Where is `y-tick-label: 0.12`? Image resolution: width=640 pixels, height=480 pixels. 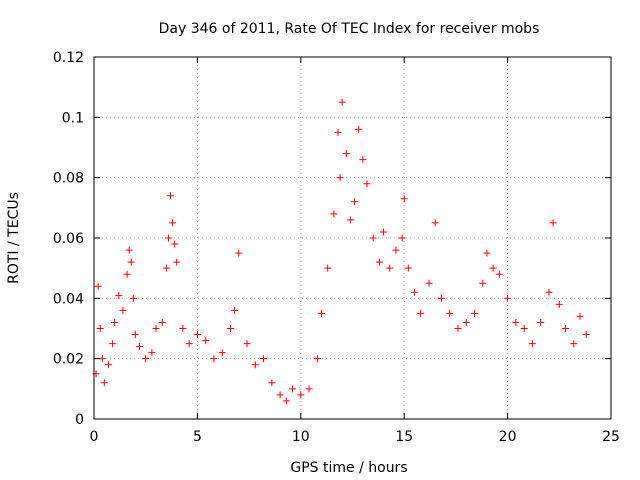 y-tick-label: 0.12 is located at coordinates (68, 58).